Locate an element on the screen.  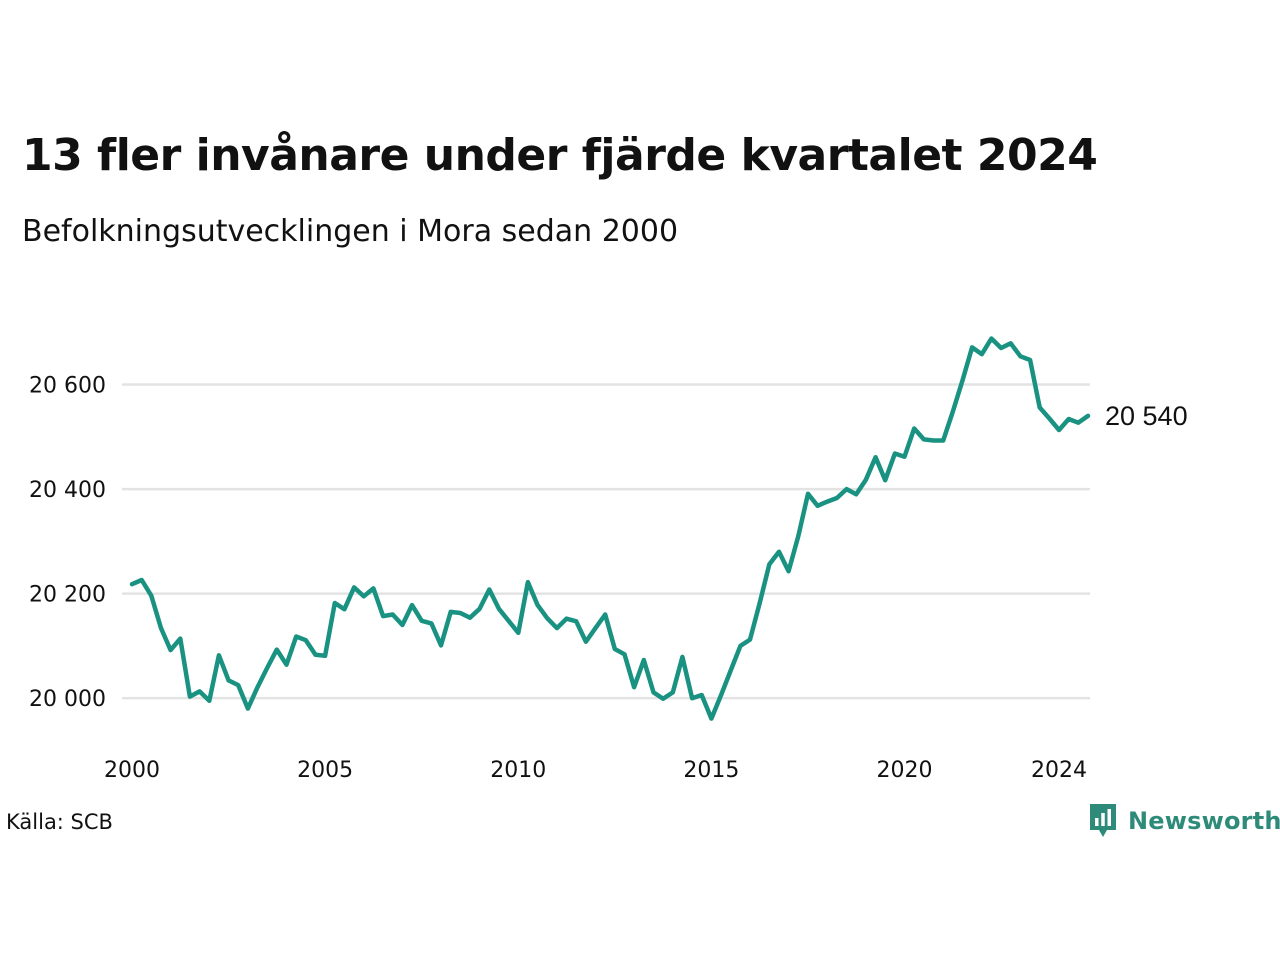
end-value-label: 20 540 is located at coordinates (1146, 416).